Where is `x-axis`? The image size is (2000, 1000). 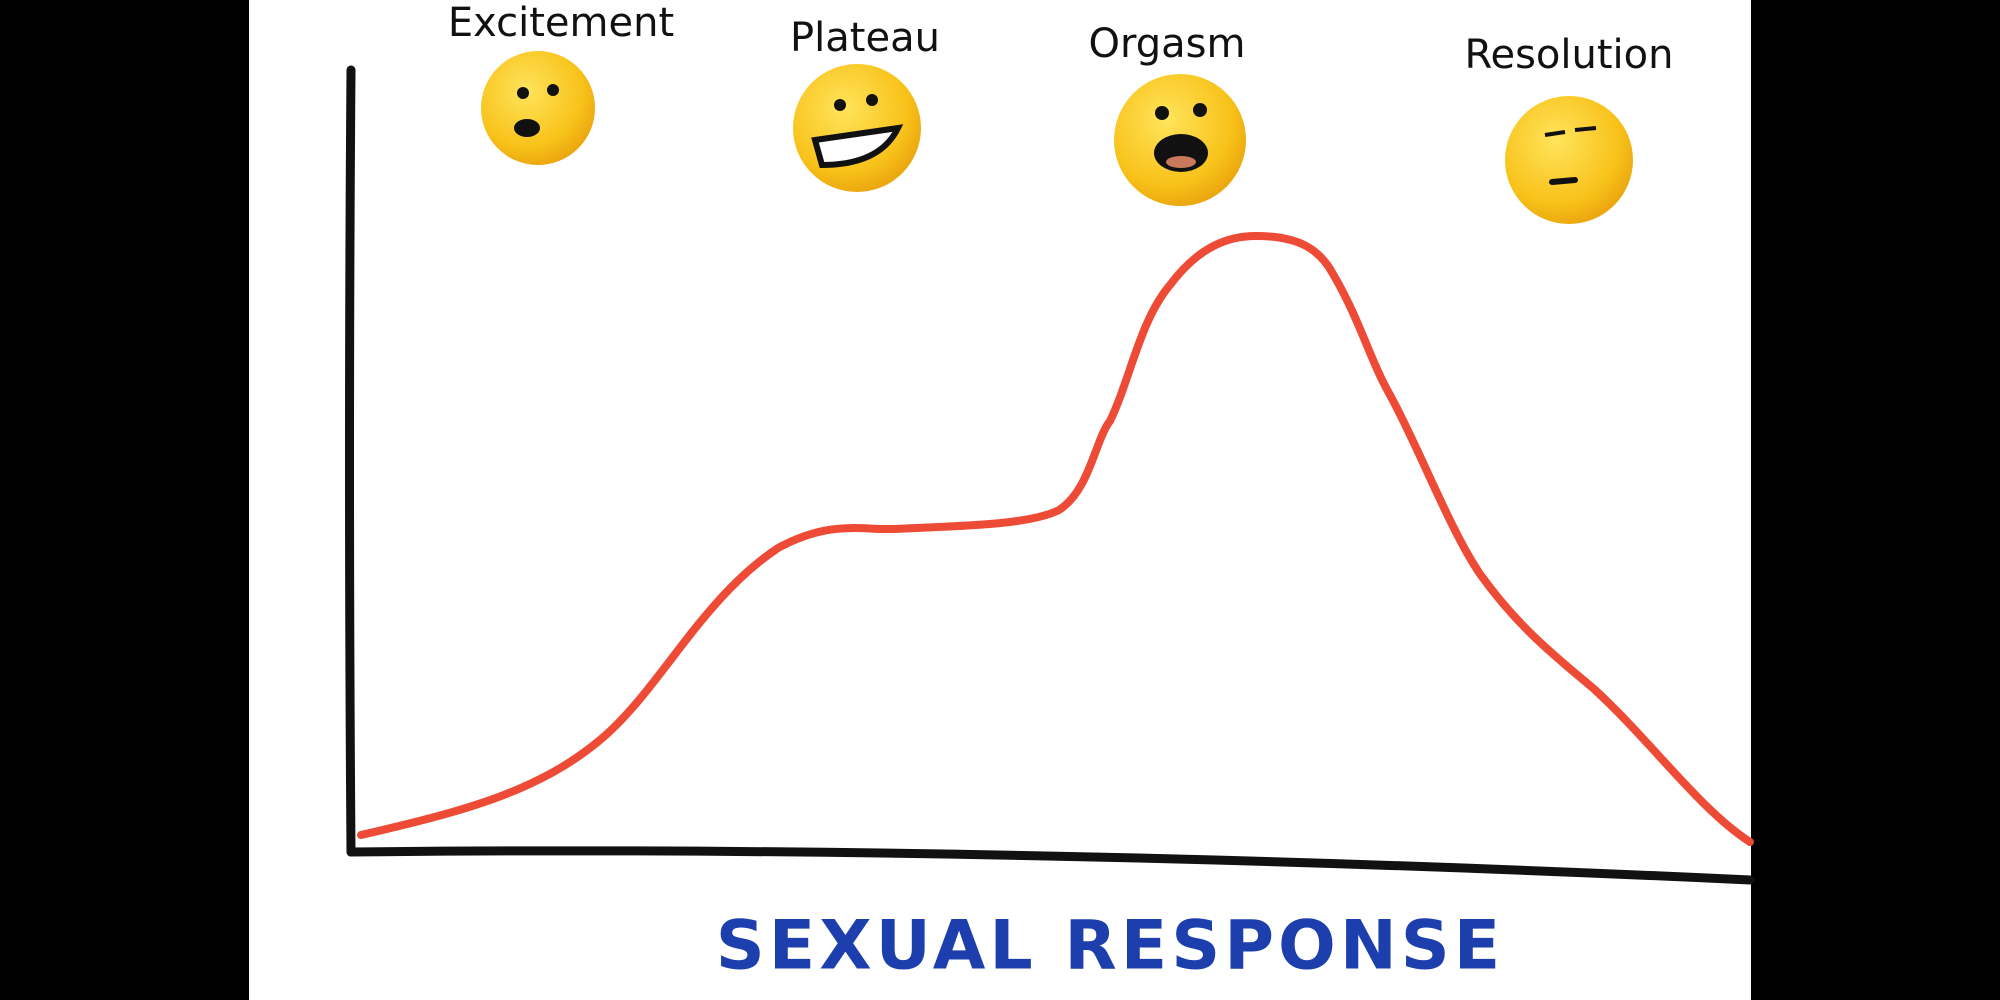
x-axis is located at coordinates (1050, 865).